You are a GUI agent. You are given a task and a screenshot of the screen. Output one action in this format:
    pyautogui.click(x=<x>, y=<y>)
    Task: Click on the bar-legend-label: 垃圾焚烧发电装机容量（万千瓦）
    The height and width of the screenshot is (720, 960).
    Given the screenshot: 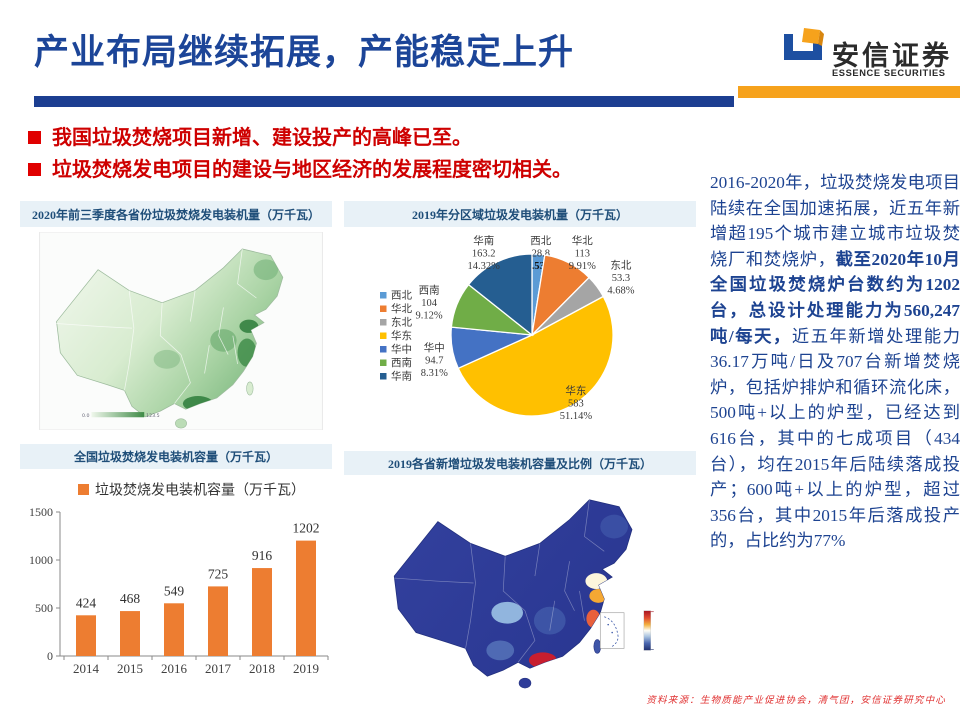 What is the action you would take?
    pyautogui.click(x=200, y=490)
    